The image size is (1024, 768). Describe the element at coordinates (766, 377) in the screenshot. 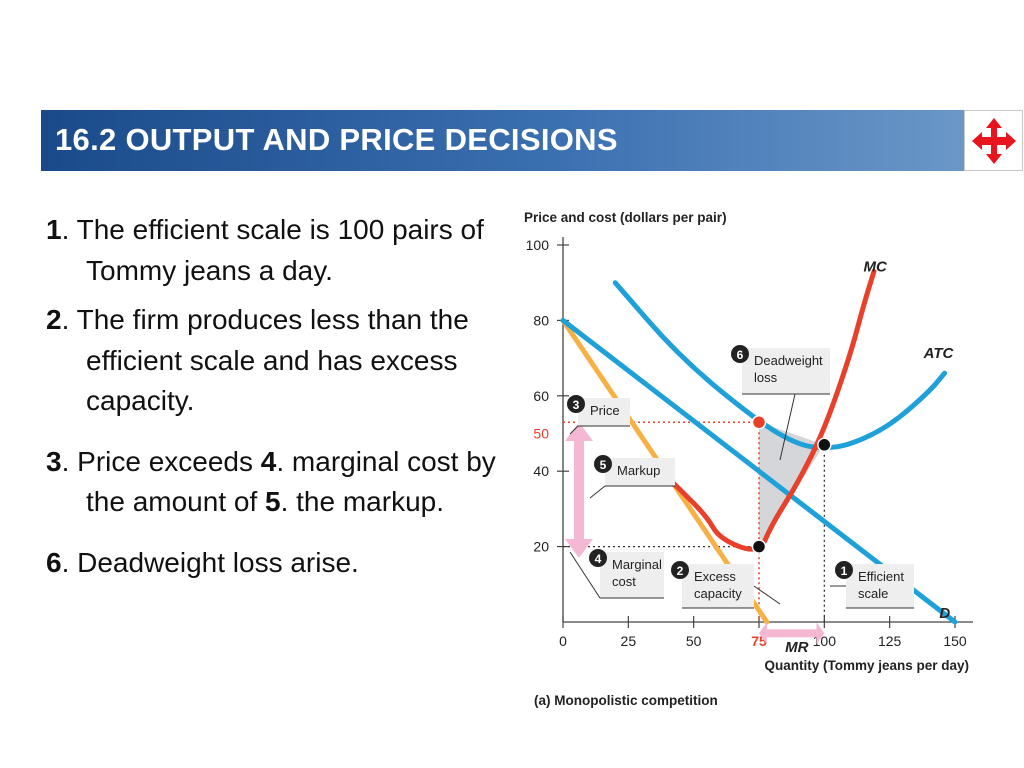

I see `annotation-text: loss` at that location.